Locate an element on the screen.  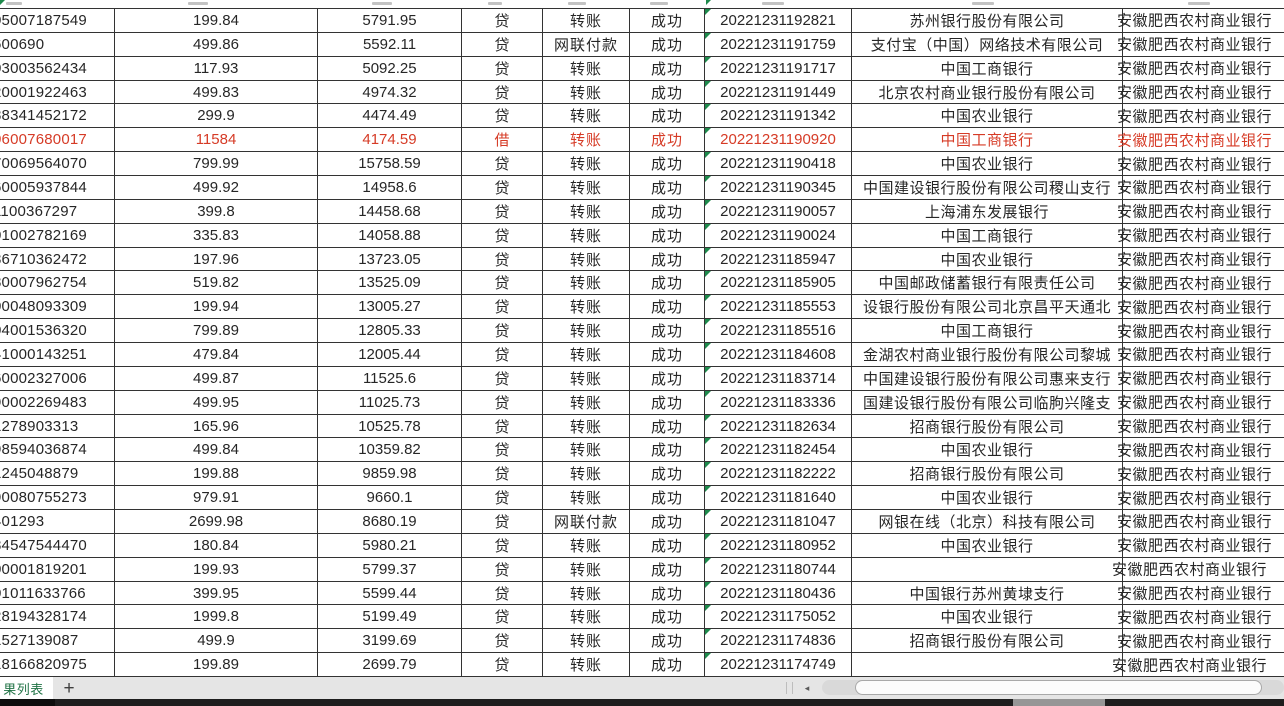
cell-account-id: 28194328174 is located at coordinates (57, 617).